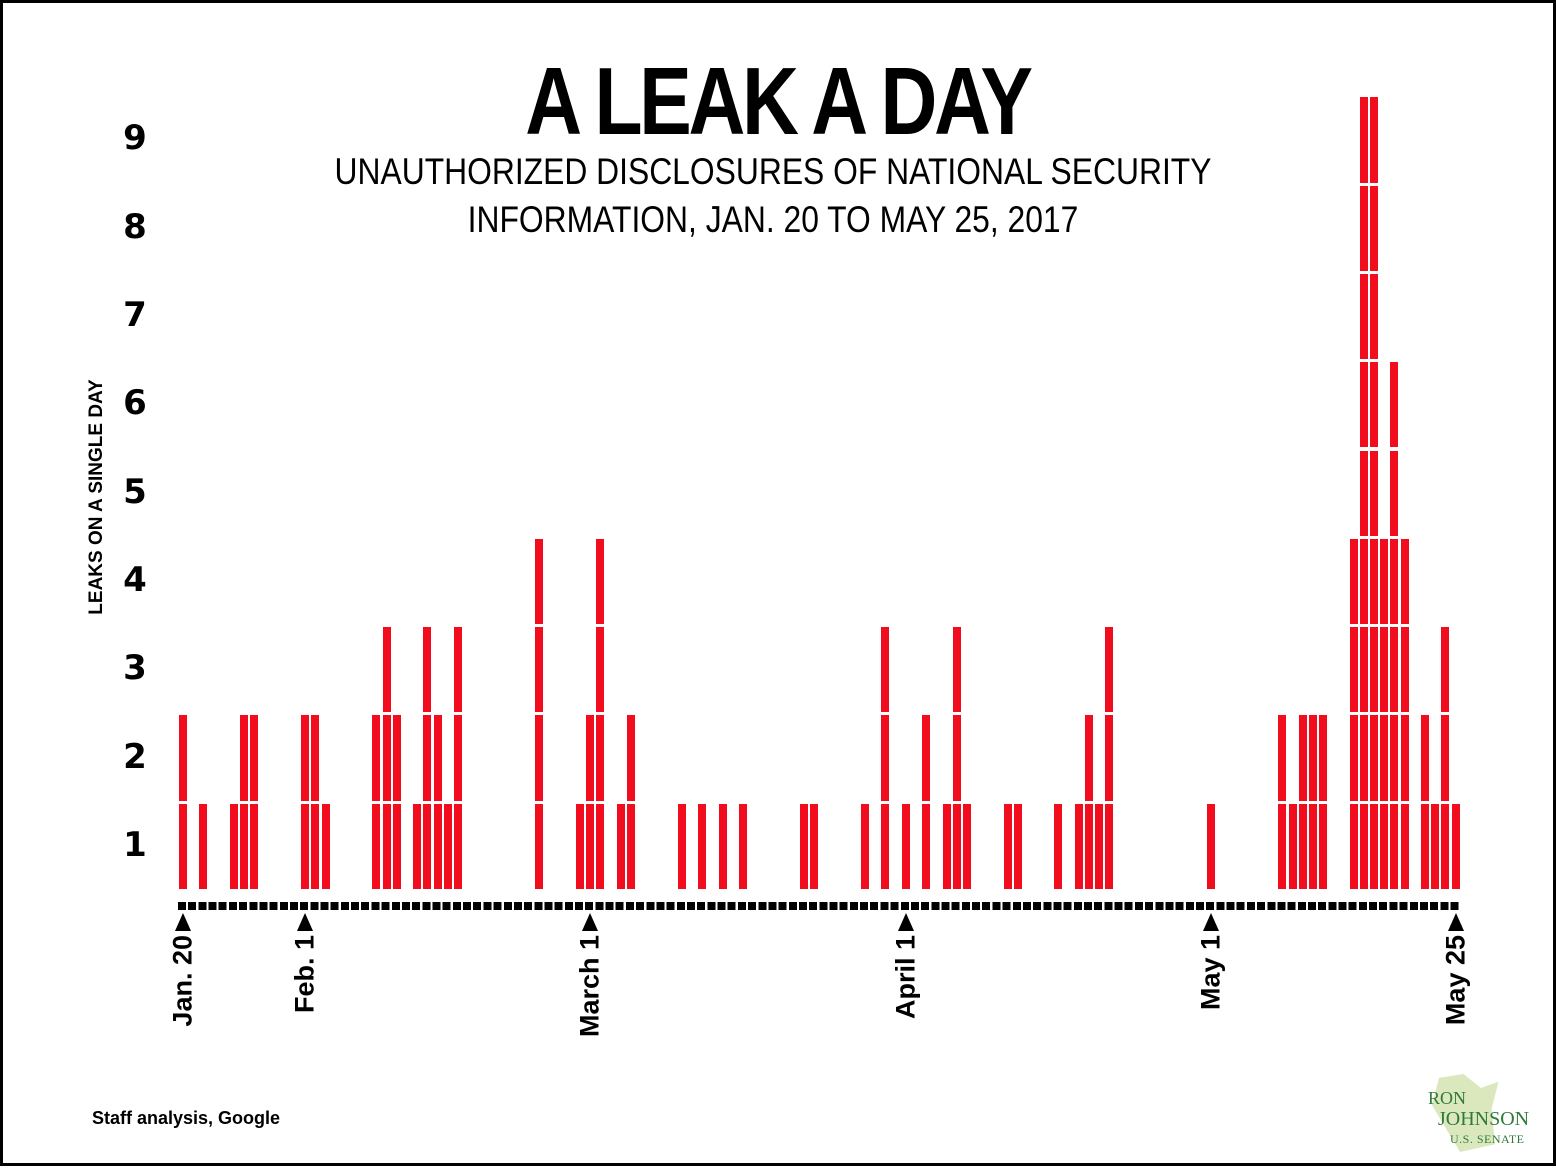 The height and width of the screenshot is (1168, 1556). What do you see at coordinates (1447, 1098) in the screenshot?
I see `logo-text-line1: RON` at bounding box center [1447, 1098].